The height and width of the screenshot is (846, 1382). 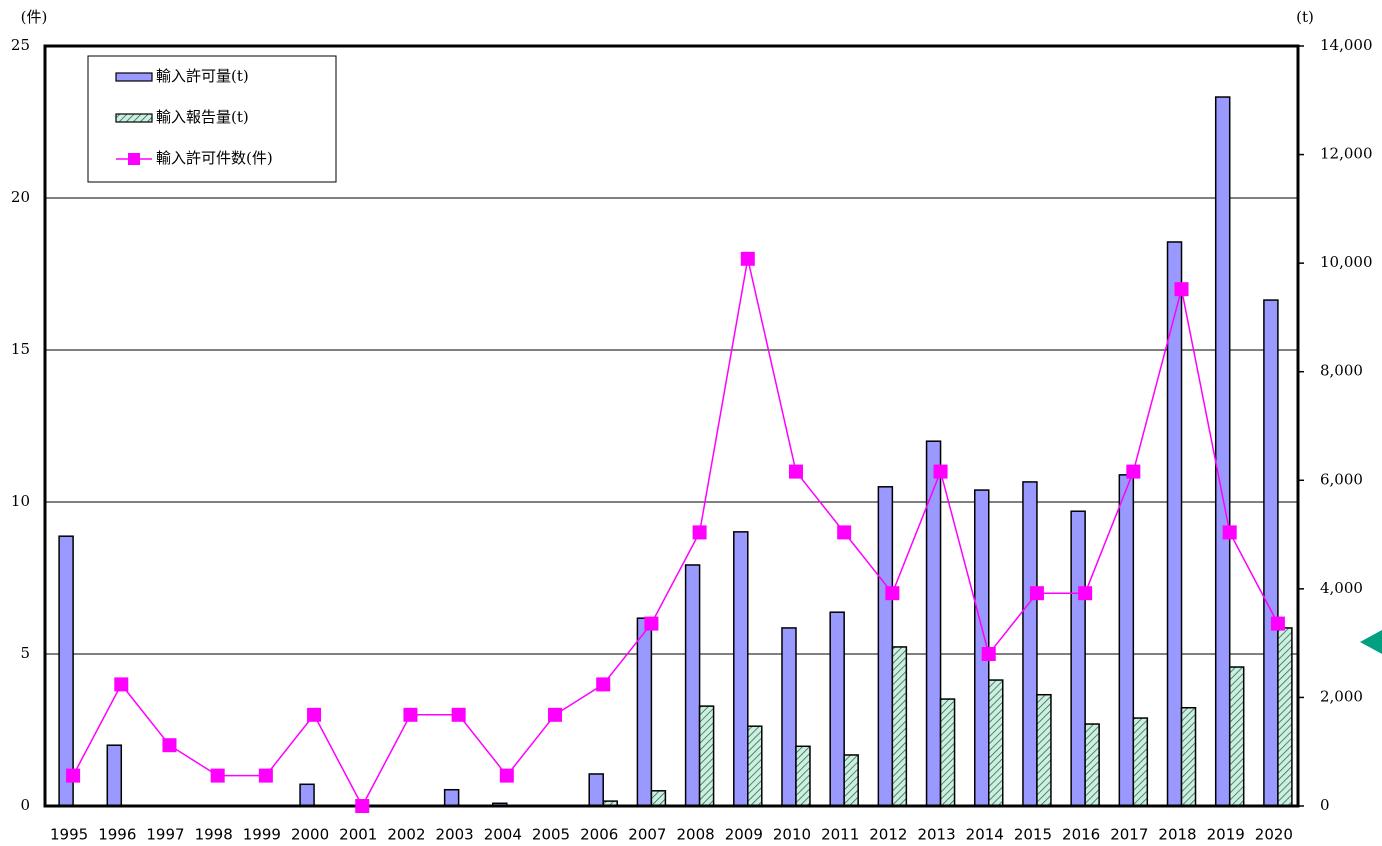 I want to click on x-tick-label: 2020, so click(x=1274, y=835).